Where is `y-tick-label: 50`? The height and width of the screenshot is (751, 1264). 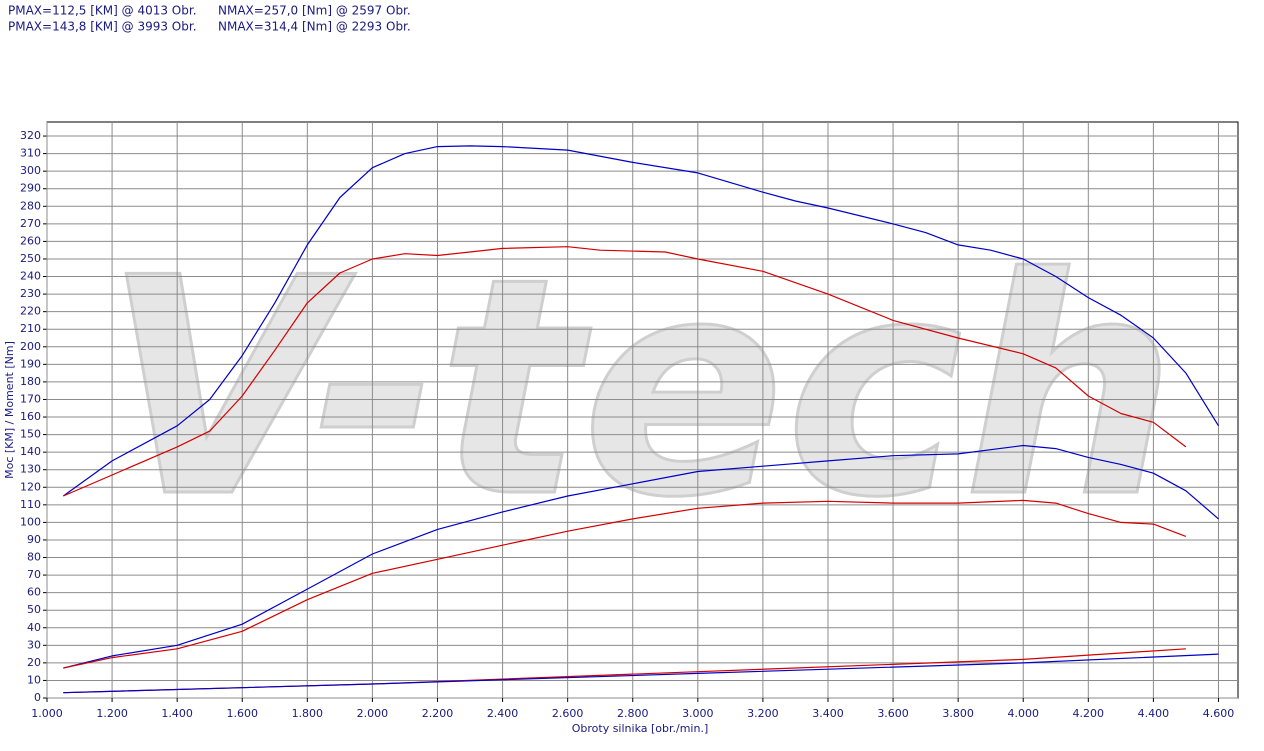 y-tick-label: 50 is located at coordinates (34, 609).